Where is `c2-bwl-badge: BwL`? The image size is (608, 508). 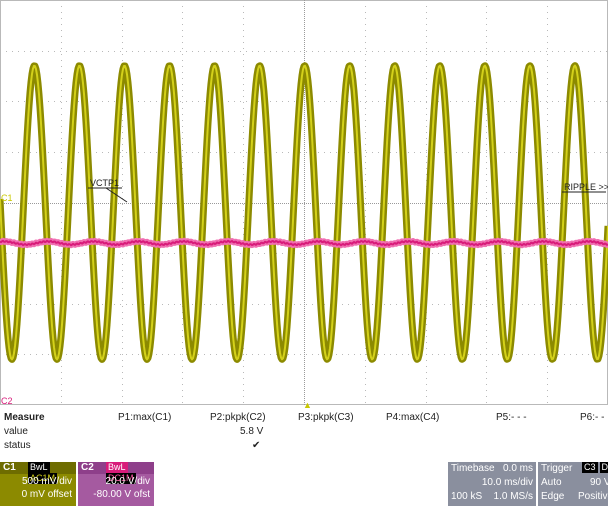
c2-bwl-badge: BwL is located at coordinates (117, 467).